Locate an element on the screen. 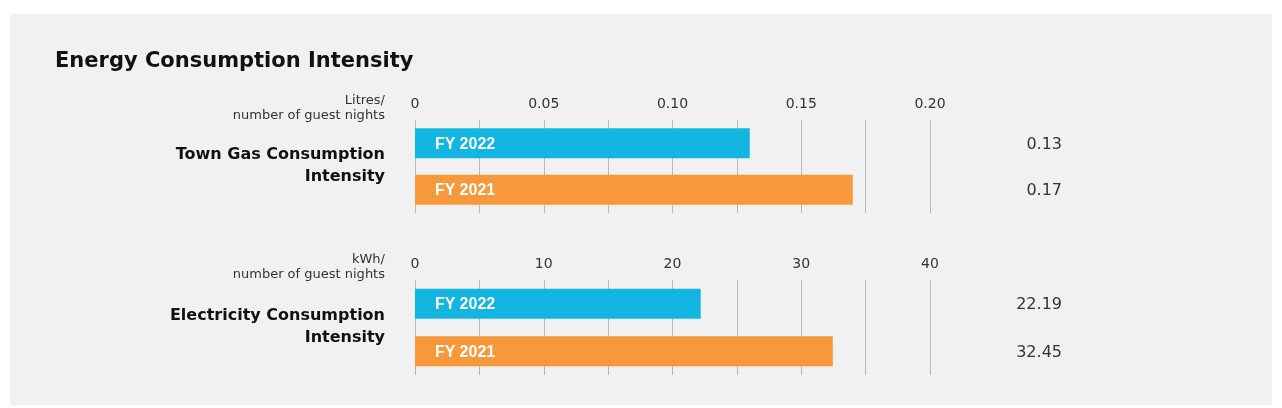  data-label: 0.17 is located at coordinates (1044, 190).